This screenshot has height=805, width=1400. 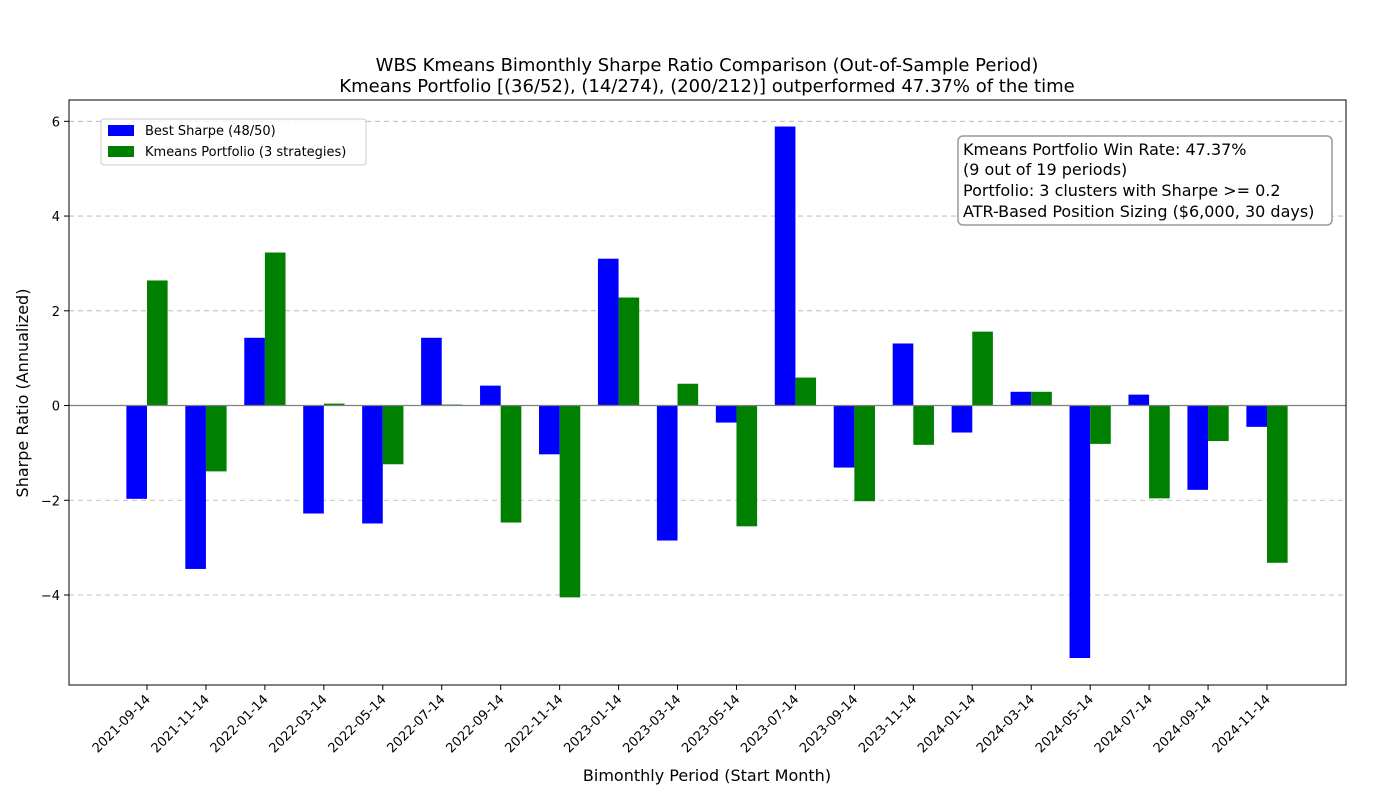 I want to click on y-tick-label: −4, so click(x=50, y=596).